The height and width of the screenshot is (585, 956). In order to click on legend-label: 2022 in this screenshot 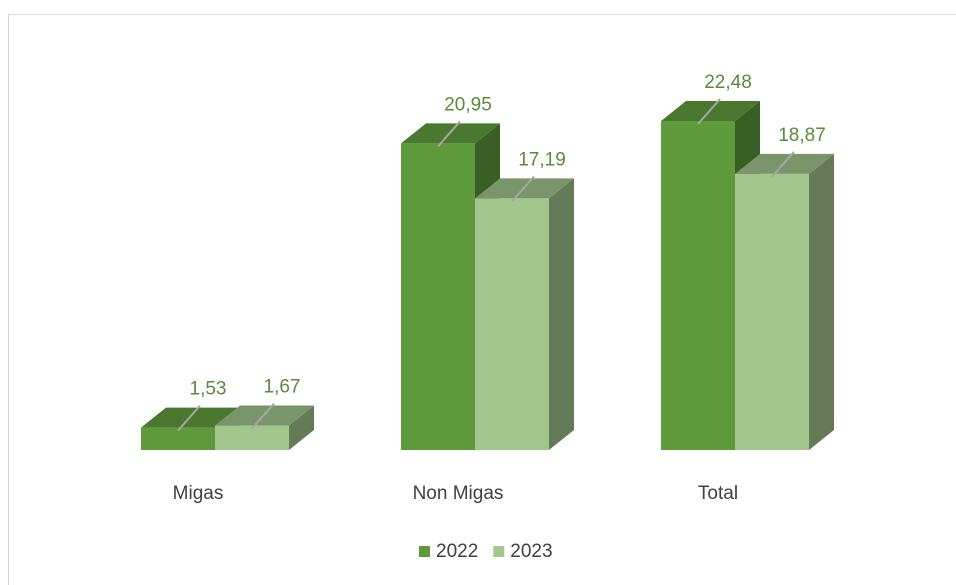, I will do `click(457, 551)`.